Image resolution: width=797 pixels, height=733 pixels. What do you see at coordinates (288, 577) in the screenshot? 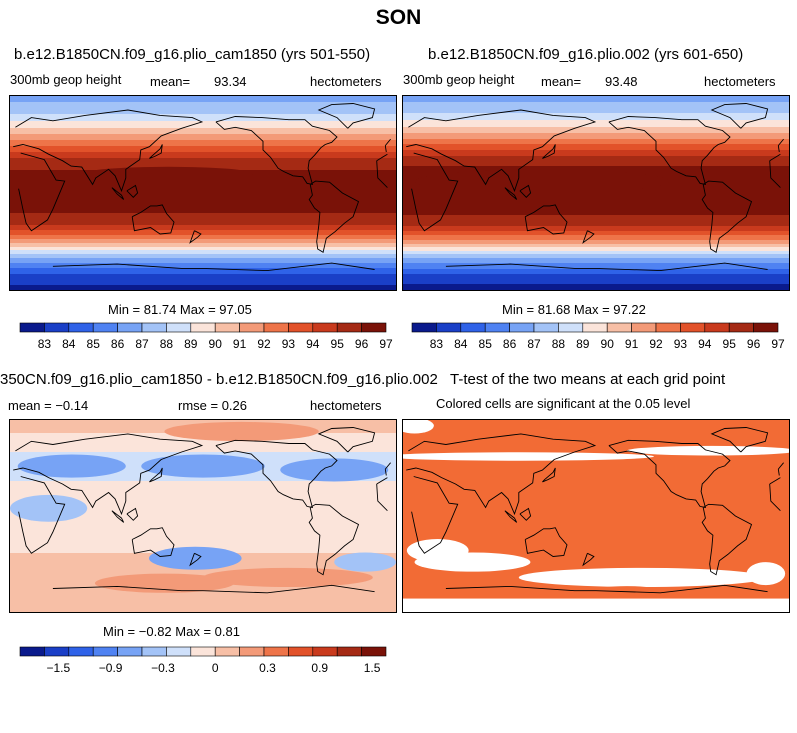
I see `anomaly-patch` at bounding box center [288, 577].